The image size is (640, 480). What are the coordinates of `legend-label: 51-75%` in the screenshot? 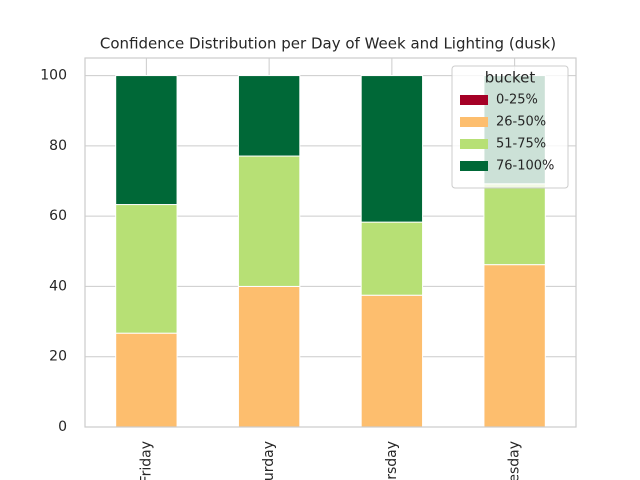 It's located at (521, 144).